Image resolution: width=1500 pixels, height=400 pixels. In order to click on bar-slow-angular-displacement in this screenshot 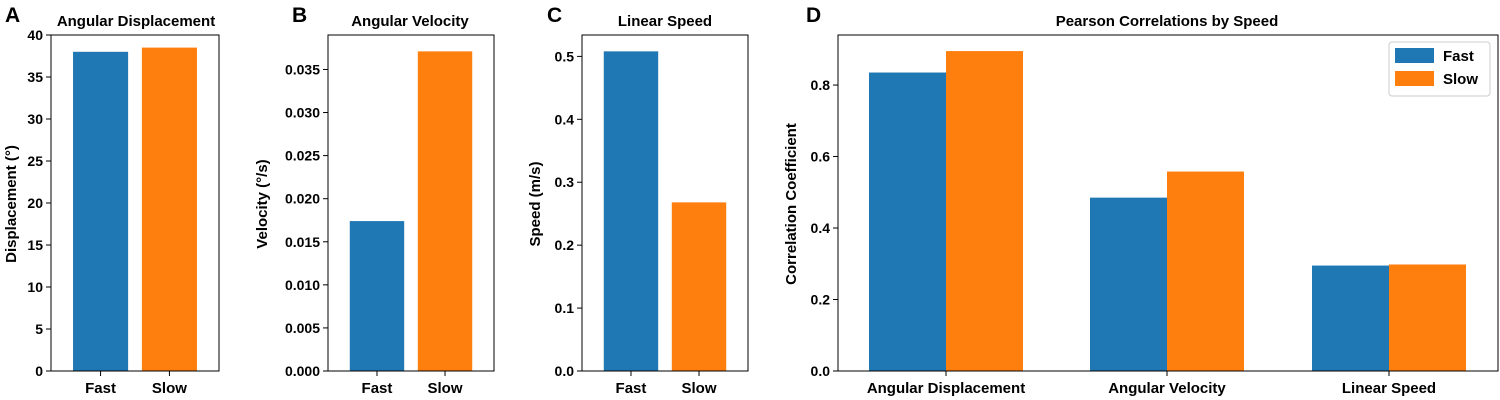, I will do `click(984, 211)`.